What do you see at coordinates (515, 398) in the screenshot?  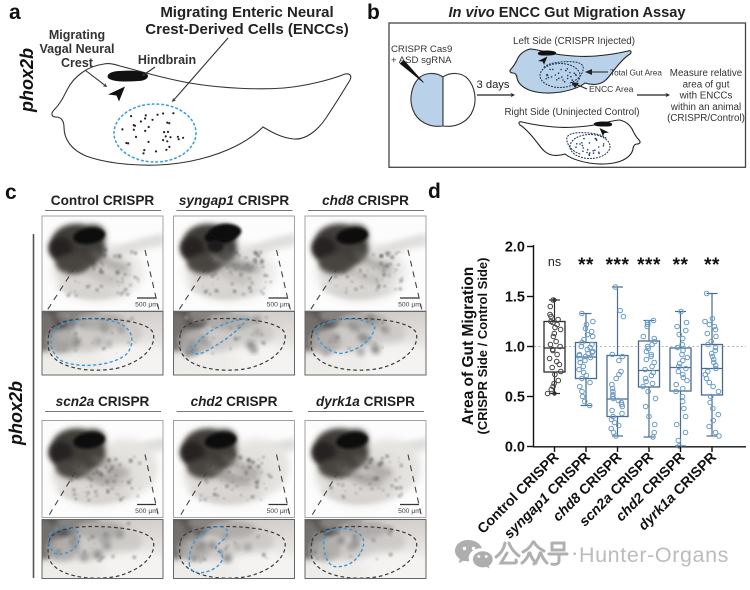 I see `svg-text: 0.5` at bounding box center [515, 398].